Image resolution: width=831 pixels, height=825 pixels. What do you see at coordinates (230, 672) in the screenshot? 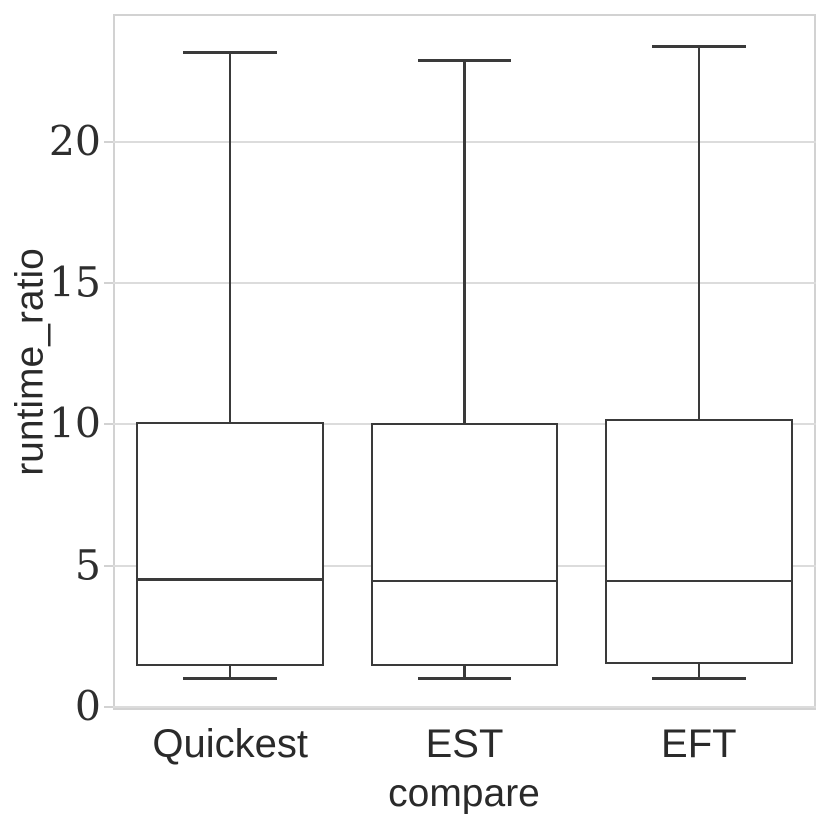
I see `whisker-lower-quickest` at bounding box center [230, 672].